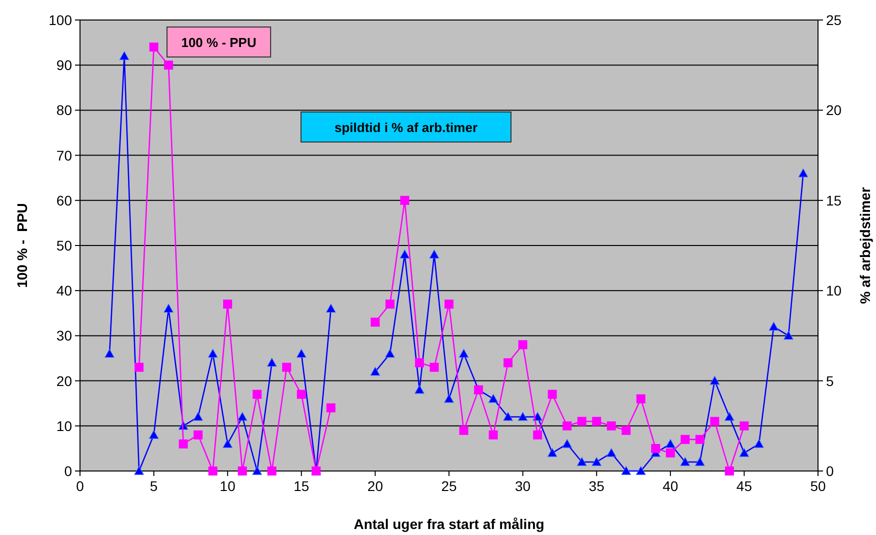 The image size is (876, 535). I want to click on x-tick-label: 40, so click(670, 486).